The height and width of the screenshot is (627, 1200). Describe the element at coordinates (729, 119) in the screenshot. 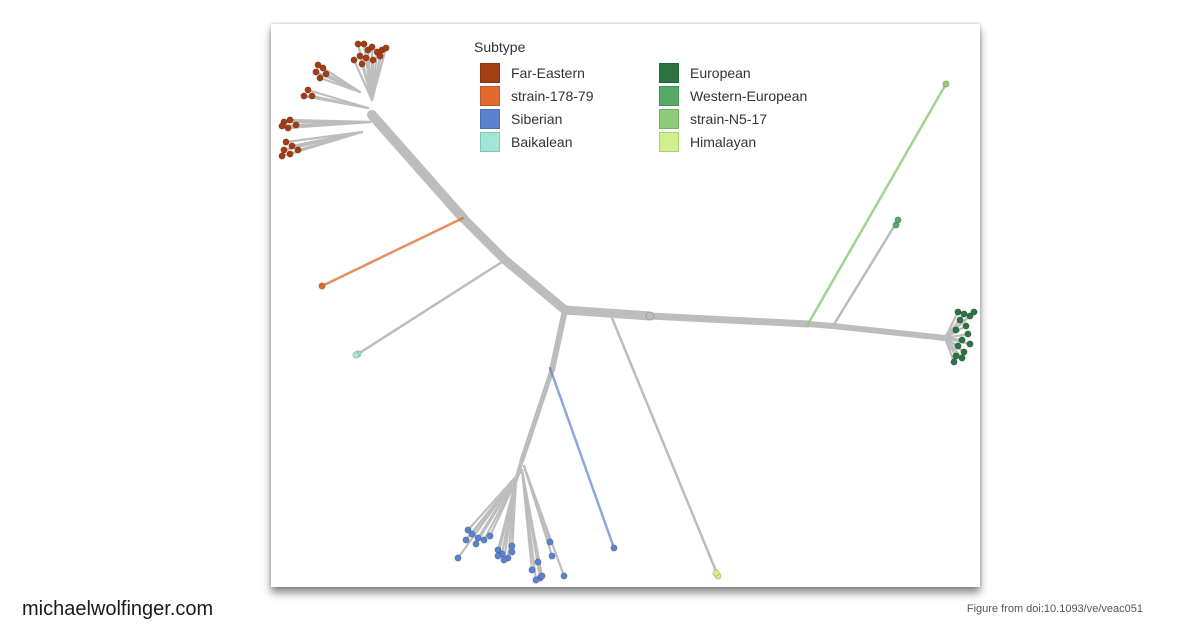

I see `legend-label: strain-N5-17` at that location.